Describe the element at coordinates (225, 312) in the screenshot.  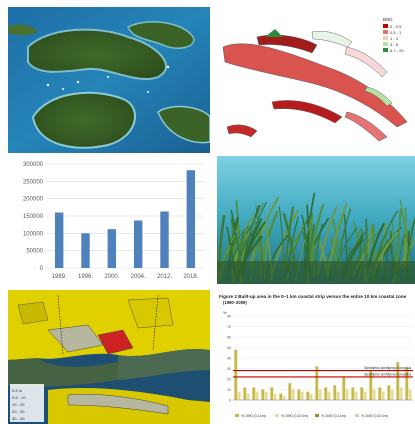
I see `builtup-ylabel: %` at that location.